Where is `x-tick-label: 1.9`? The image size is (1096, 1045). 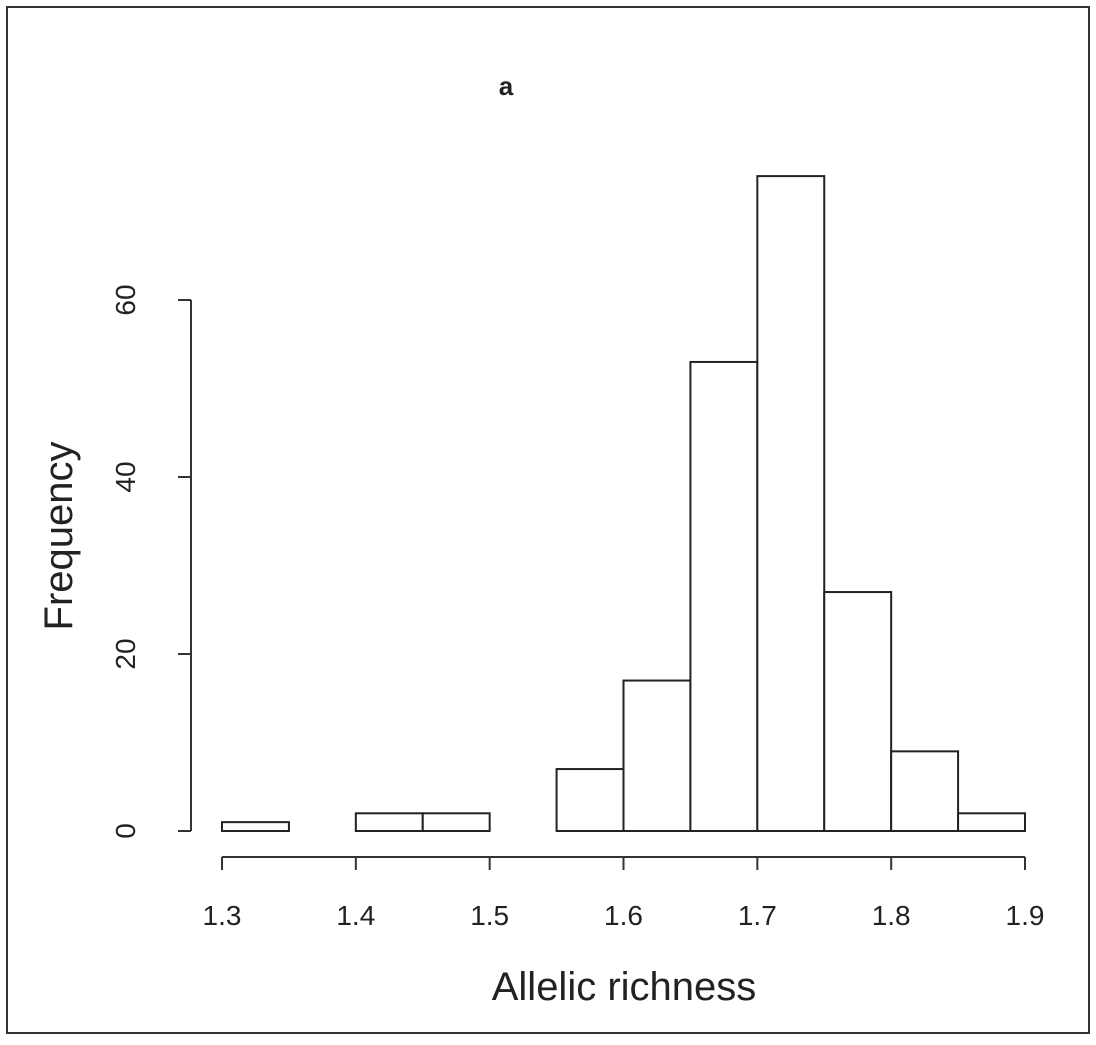 x-tick-label: 1.9 is located at coordinates (1025, 915).